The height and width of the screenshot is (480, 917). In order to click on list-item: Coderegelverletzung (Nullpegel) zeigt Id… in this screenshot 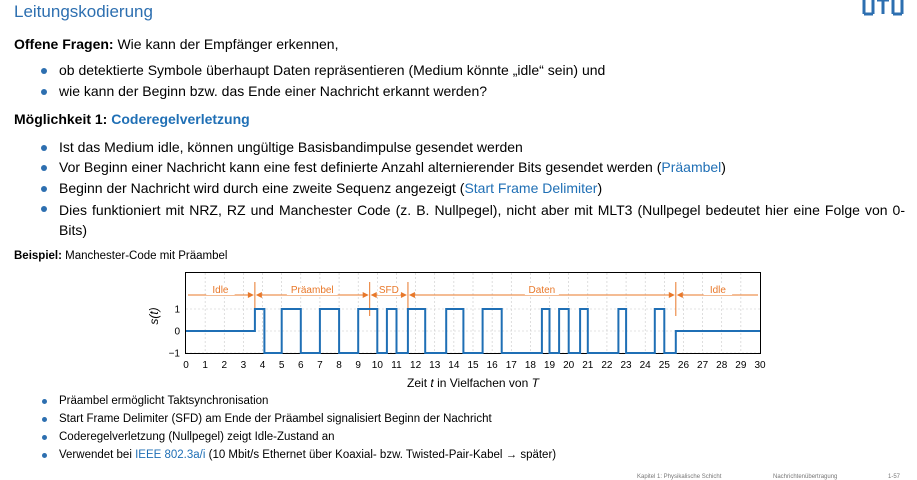, I will do `click(299, 440)`.